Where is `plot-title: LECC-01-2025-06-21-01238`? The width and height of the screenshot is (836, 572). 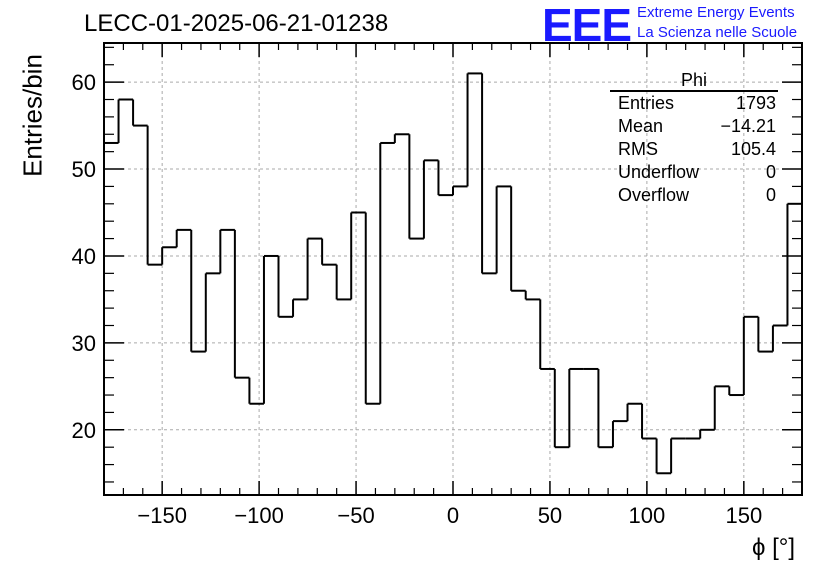
plot-title: LECC-01-2025-06-21-01238 is located at coordinates (236, 23).